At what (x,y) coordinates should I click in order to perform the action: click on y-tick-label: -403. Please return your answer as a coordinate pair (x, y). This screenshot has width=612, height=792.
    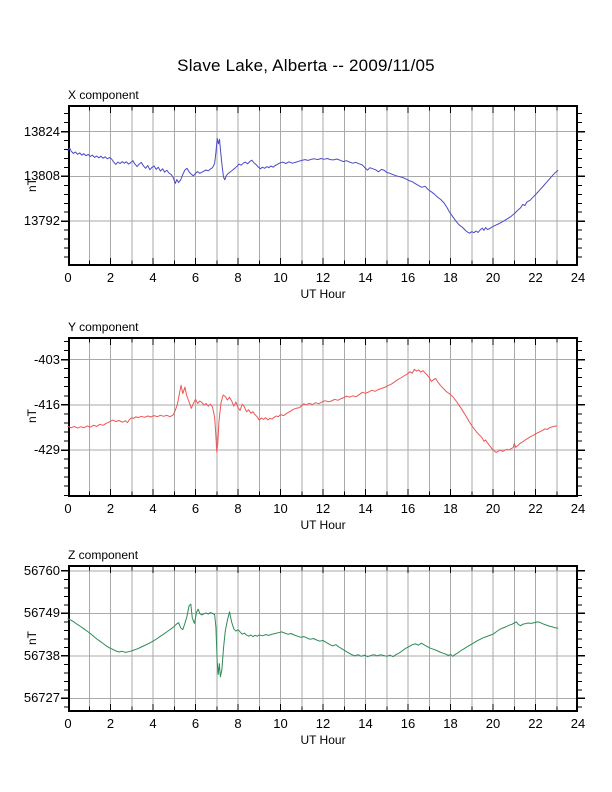
    Looking at the image, I should click on (46, 359).